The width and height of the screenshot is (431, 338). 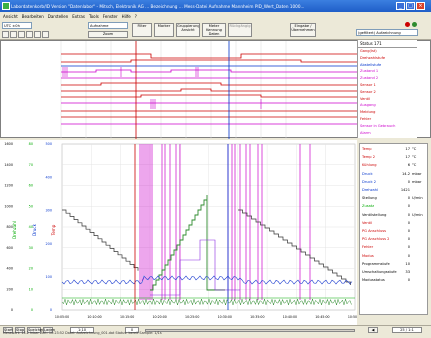 What do you see at coordinates (31, 269) in the screenshot?
I see `y-tick-label: 20` at bounding box center [31, 269].